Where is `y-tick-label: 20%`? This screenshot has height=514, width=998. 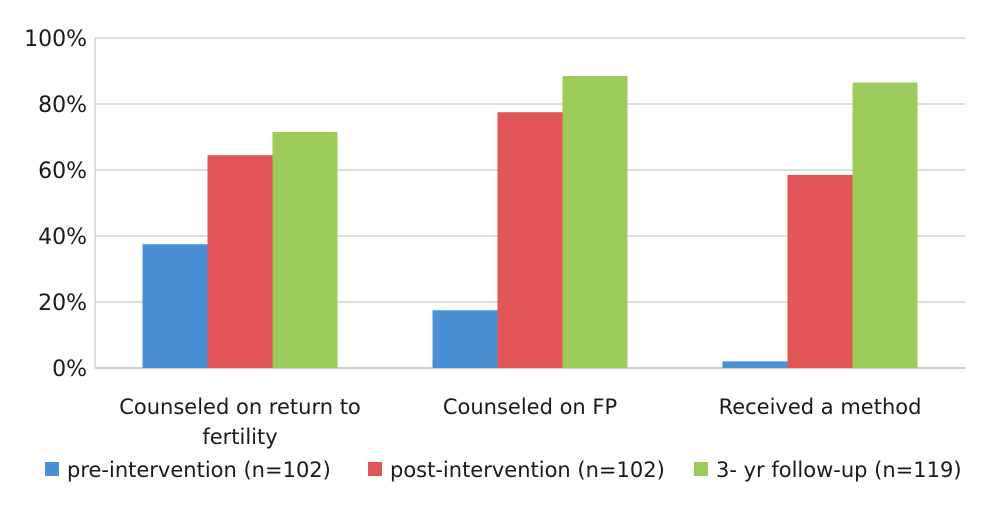 y-tick-label: 20% is located at coordinates (62, 303).